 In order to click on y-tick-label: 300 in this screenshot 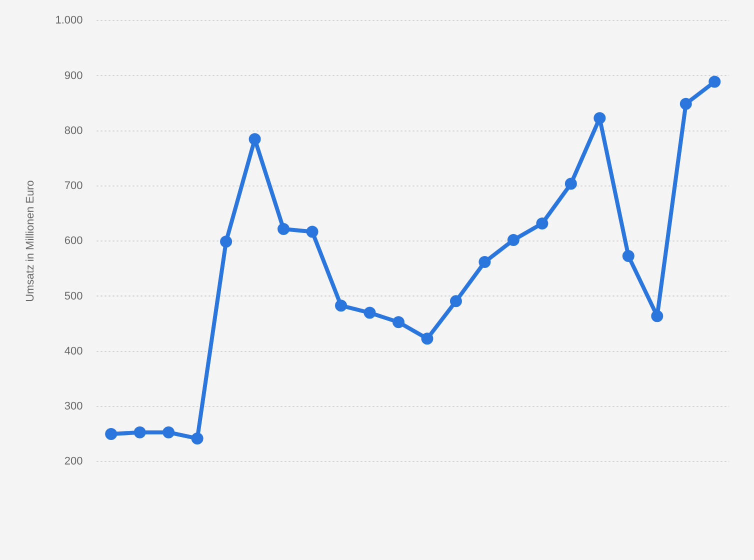, I will do `click(73, 406)`.